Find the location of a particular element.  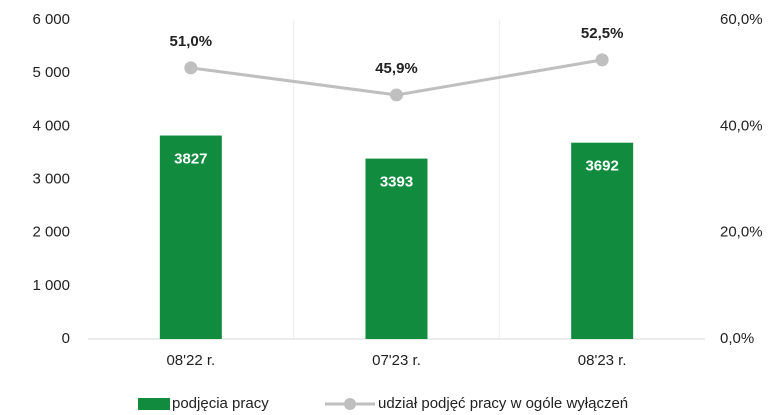

x-tick-label: 08'23 r. is located at coordinates (602, 360).